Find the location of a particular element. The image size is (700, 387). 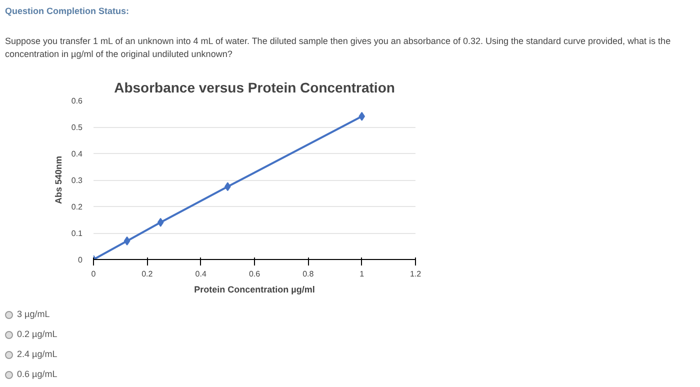

x-tick-label: 0.4 is located at coordinates (201, 274).